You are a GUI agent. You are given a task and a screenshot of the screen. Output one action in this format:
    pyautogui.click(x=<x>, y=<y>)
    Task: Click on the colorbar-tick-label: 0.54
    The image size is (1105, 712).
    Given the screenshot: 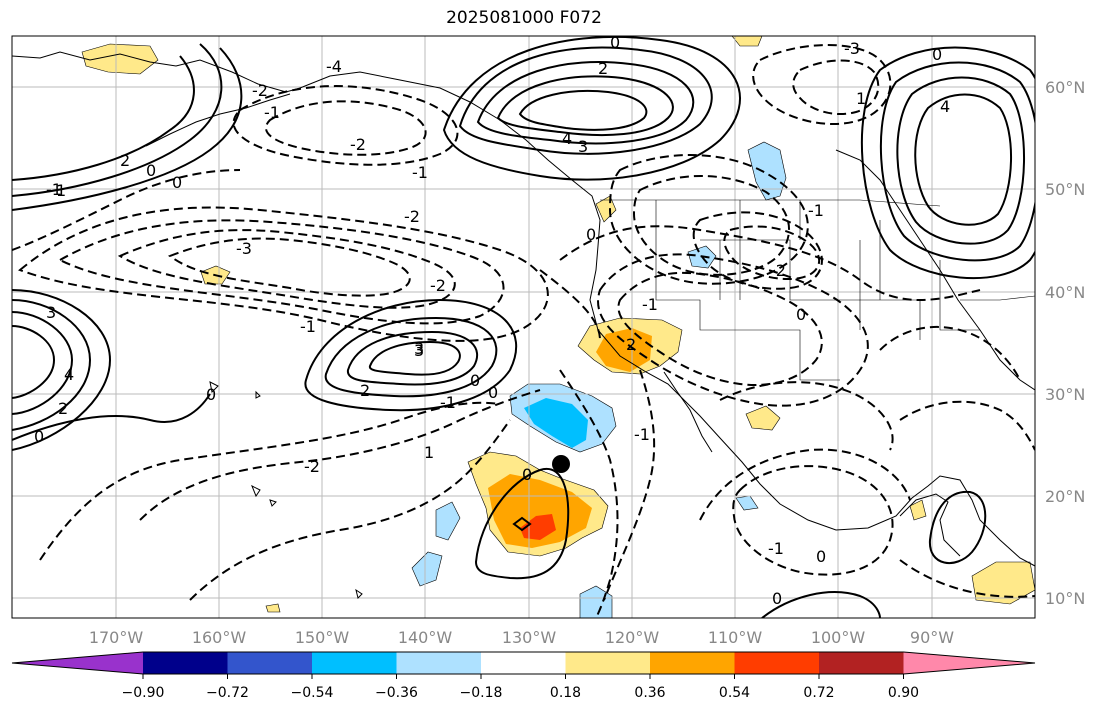 What is the action you would take?
    pyautogui.click(x=734, y=693)
    